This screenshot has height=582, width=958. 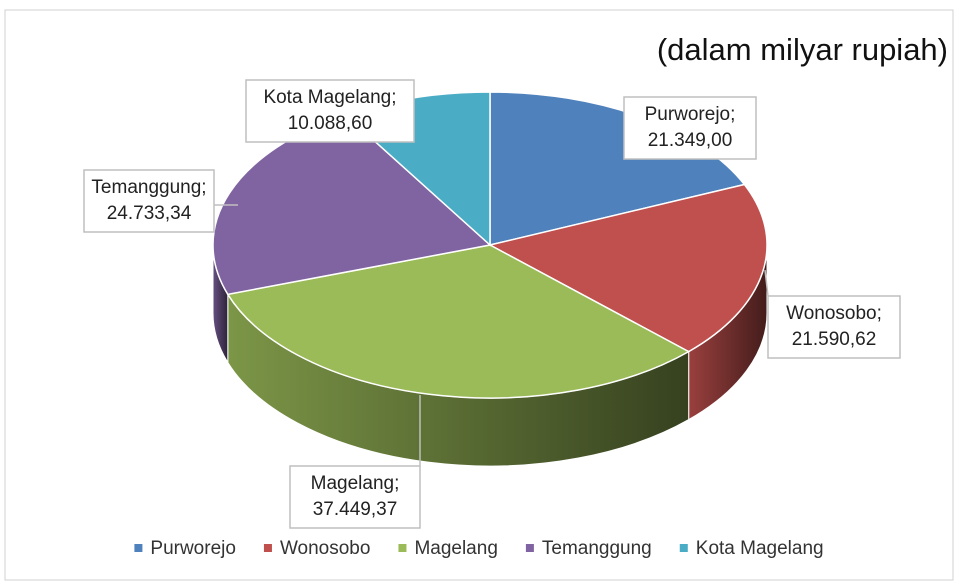 I want to click on data-label-name: Wonosobo, so click(x=831, y=313).